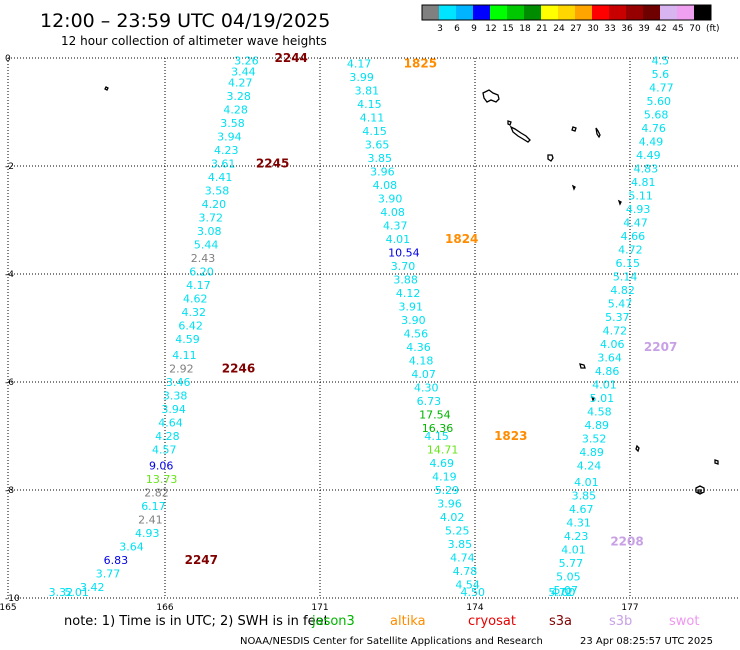 The width and height of the screenshot is (740, 650). Describe the element at coordinates (92, 587) in the screenshot. I see `wave-height-value: 3.42` at that location.